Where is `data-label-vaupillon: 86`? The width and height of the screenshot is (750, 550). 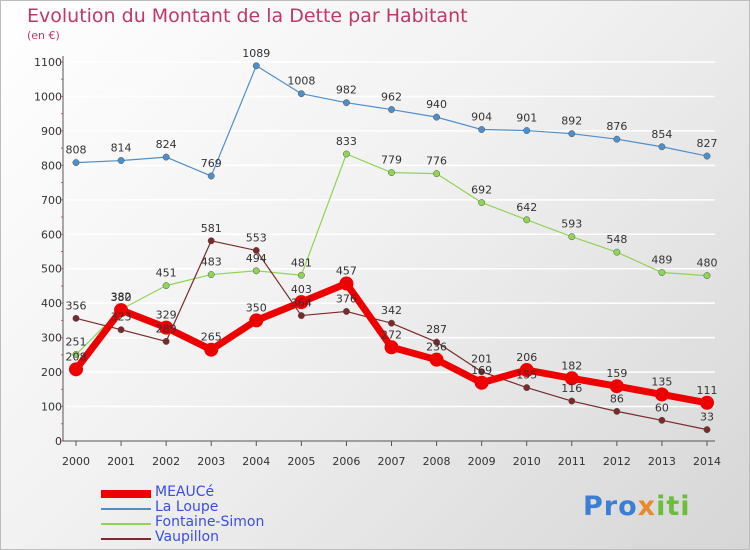 data-label-vaupillon: 86 is located at coordinates (617, 398).